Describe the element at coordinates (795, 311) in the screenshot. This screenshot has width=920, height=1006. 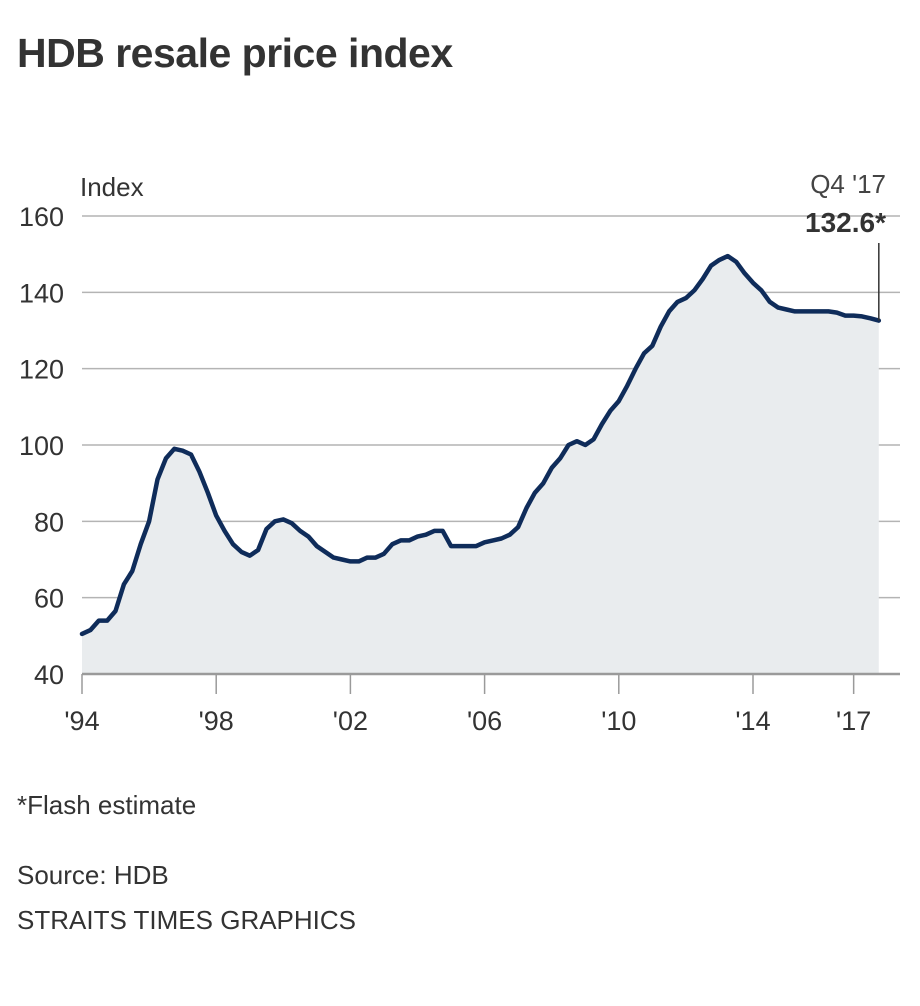
I see `data-point-2015.25` at that location.